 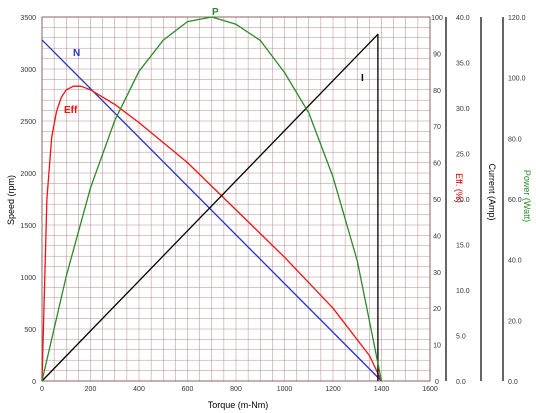 I want to click on speed-tick-label: 500, so click(x=30, y=330).